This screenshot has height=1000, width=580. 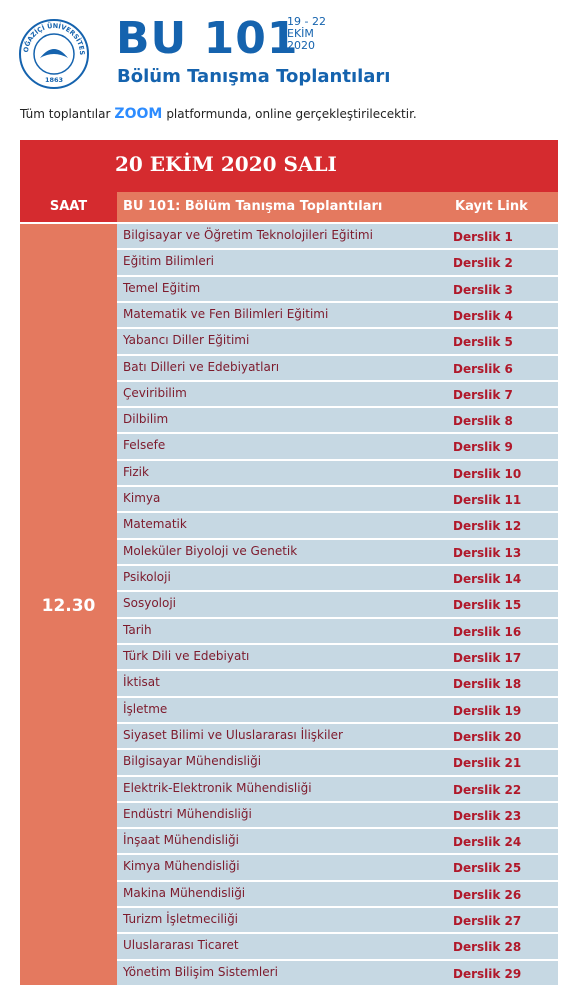 What do you see at coordinates (337, 419) in the screenshot?
I see `table-row: Dilbilim Derslik 8` at bounding box center [337, 419].